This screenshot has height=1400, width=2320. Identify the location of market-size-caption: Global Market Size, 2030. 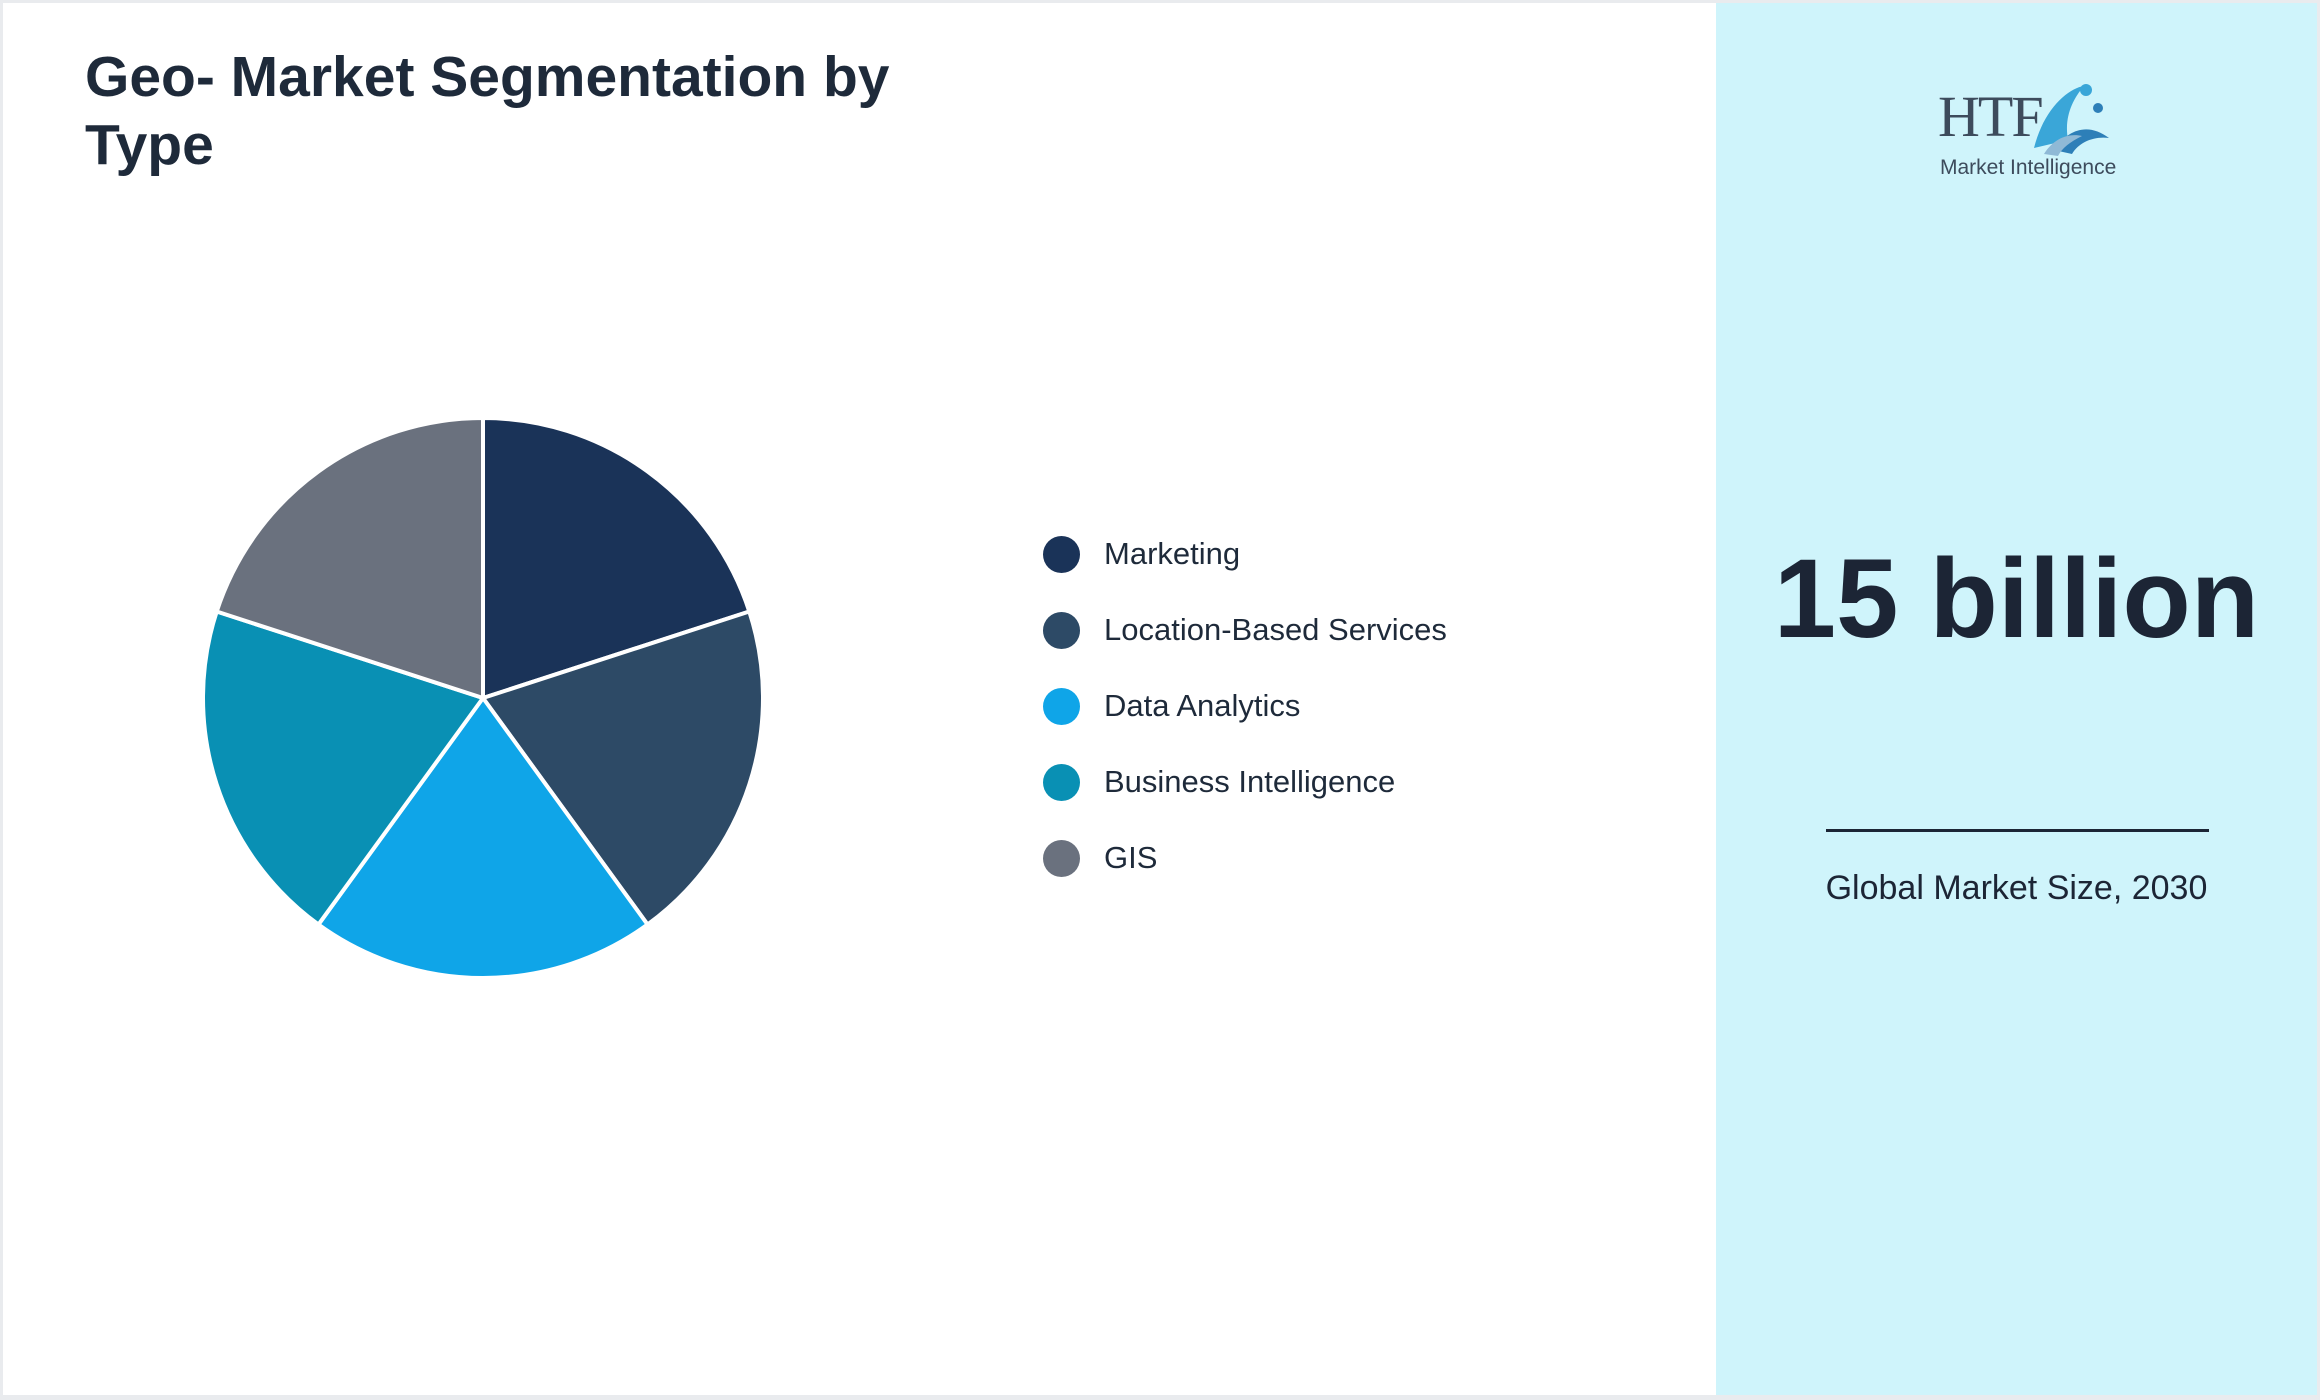
(2016, 888).